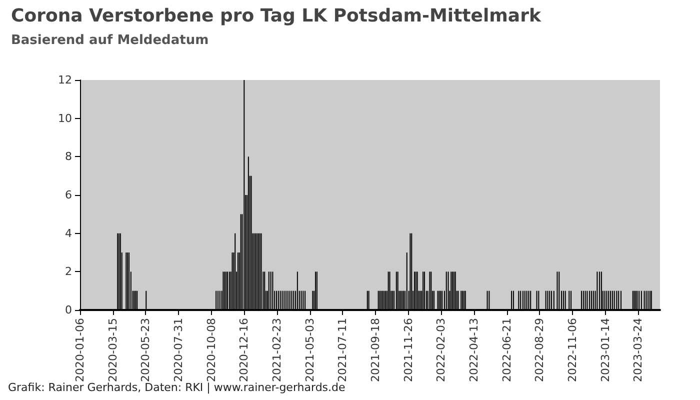 The image size is (700, 400). What do you see at coordinates (605, 350) in the screenshot?
I see `x-tick-label: 2023-01-14` at bounding box center [605, 350].